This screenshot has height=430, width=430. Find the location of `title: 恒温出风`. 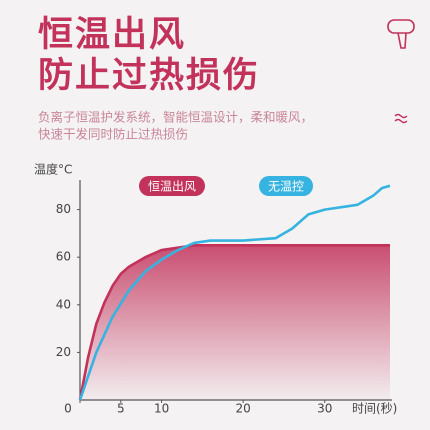

title: 恒温出风 is located at coordinates (112, 35).